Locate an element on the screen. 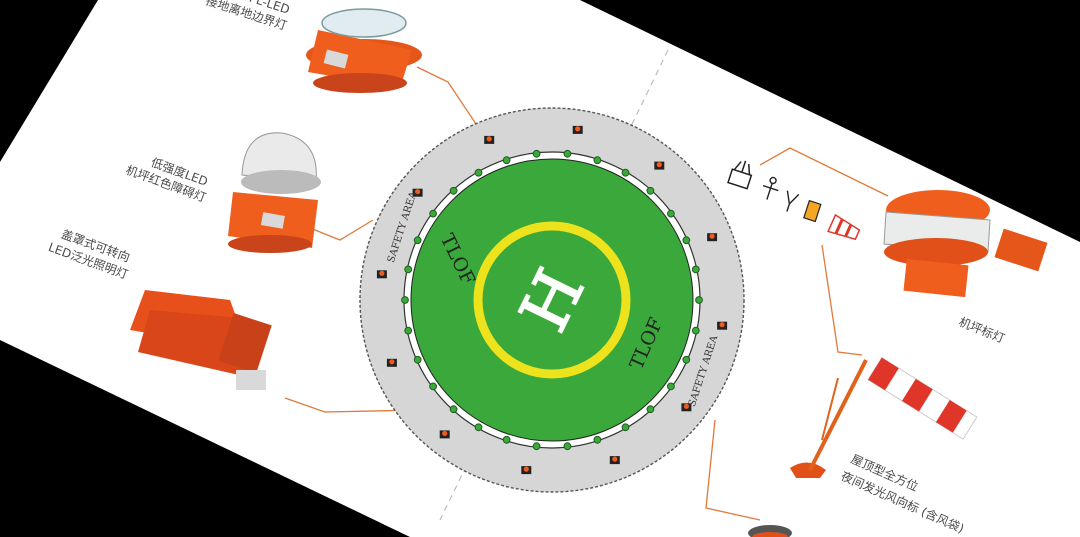  floodlight is located at coordinates (201, 340).